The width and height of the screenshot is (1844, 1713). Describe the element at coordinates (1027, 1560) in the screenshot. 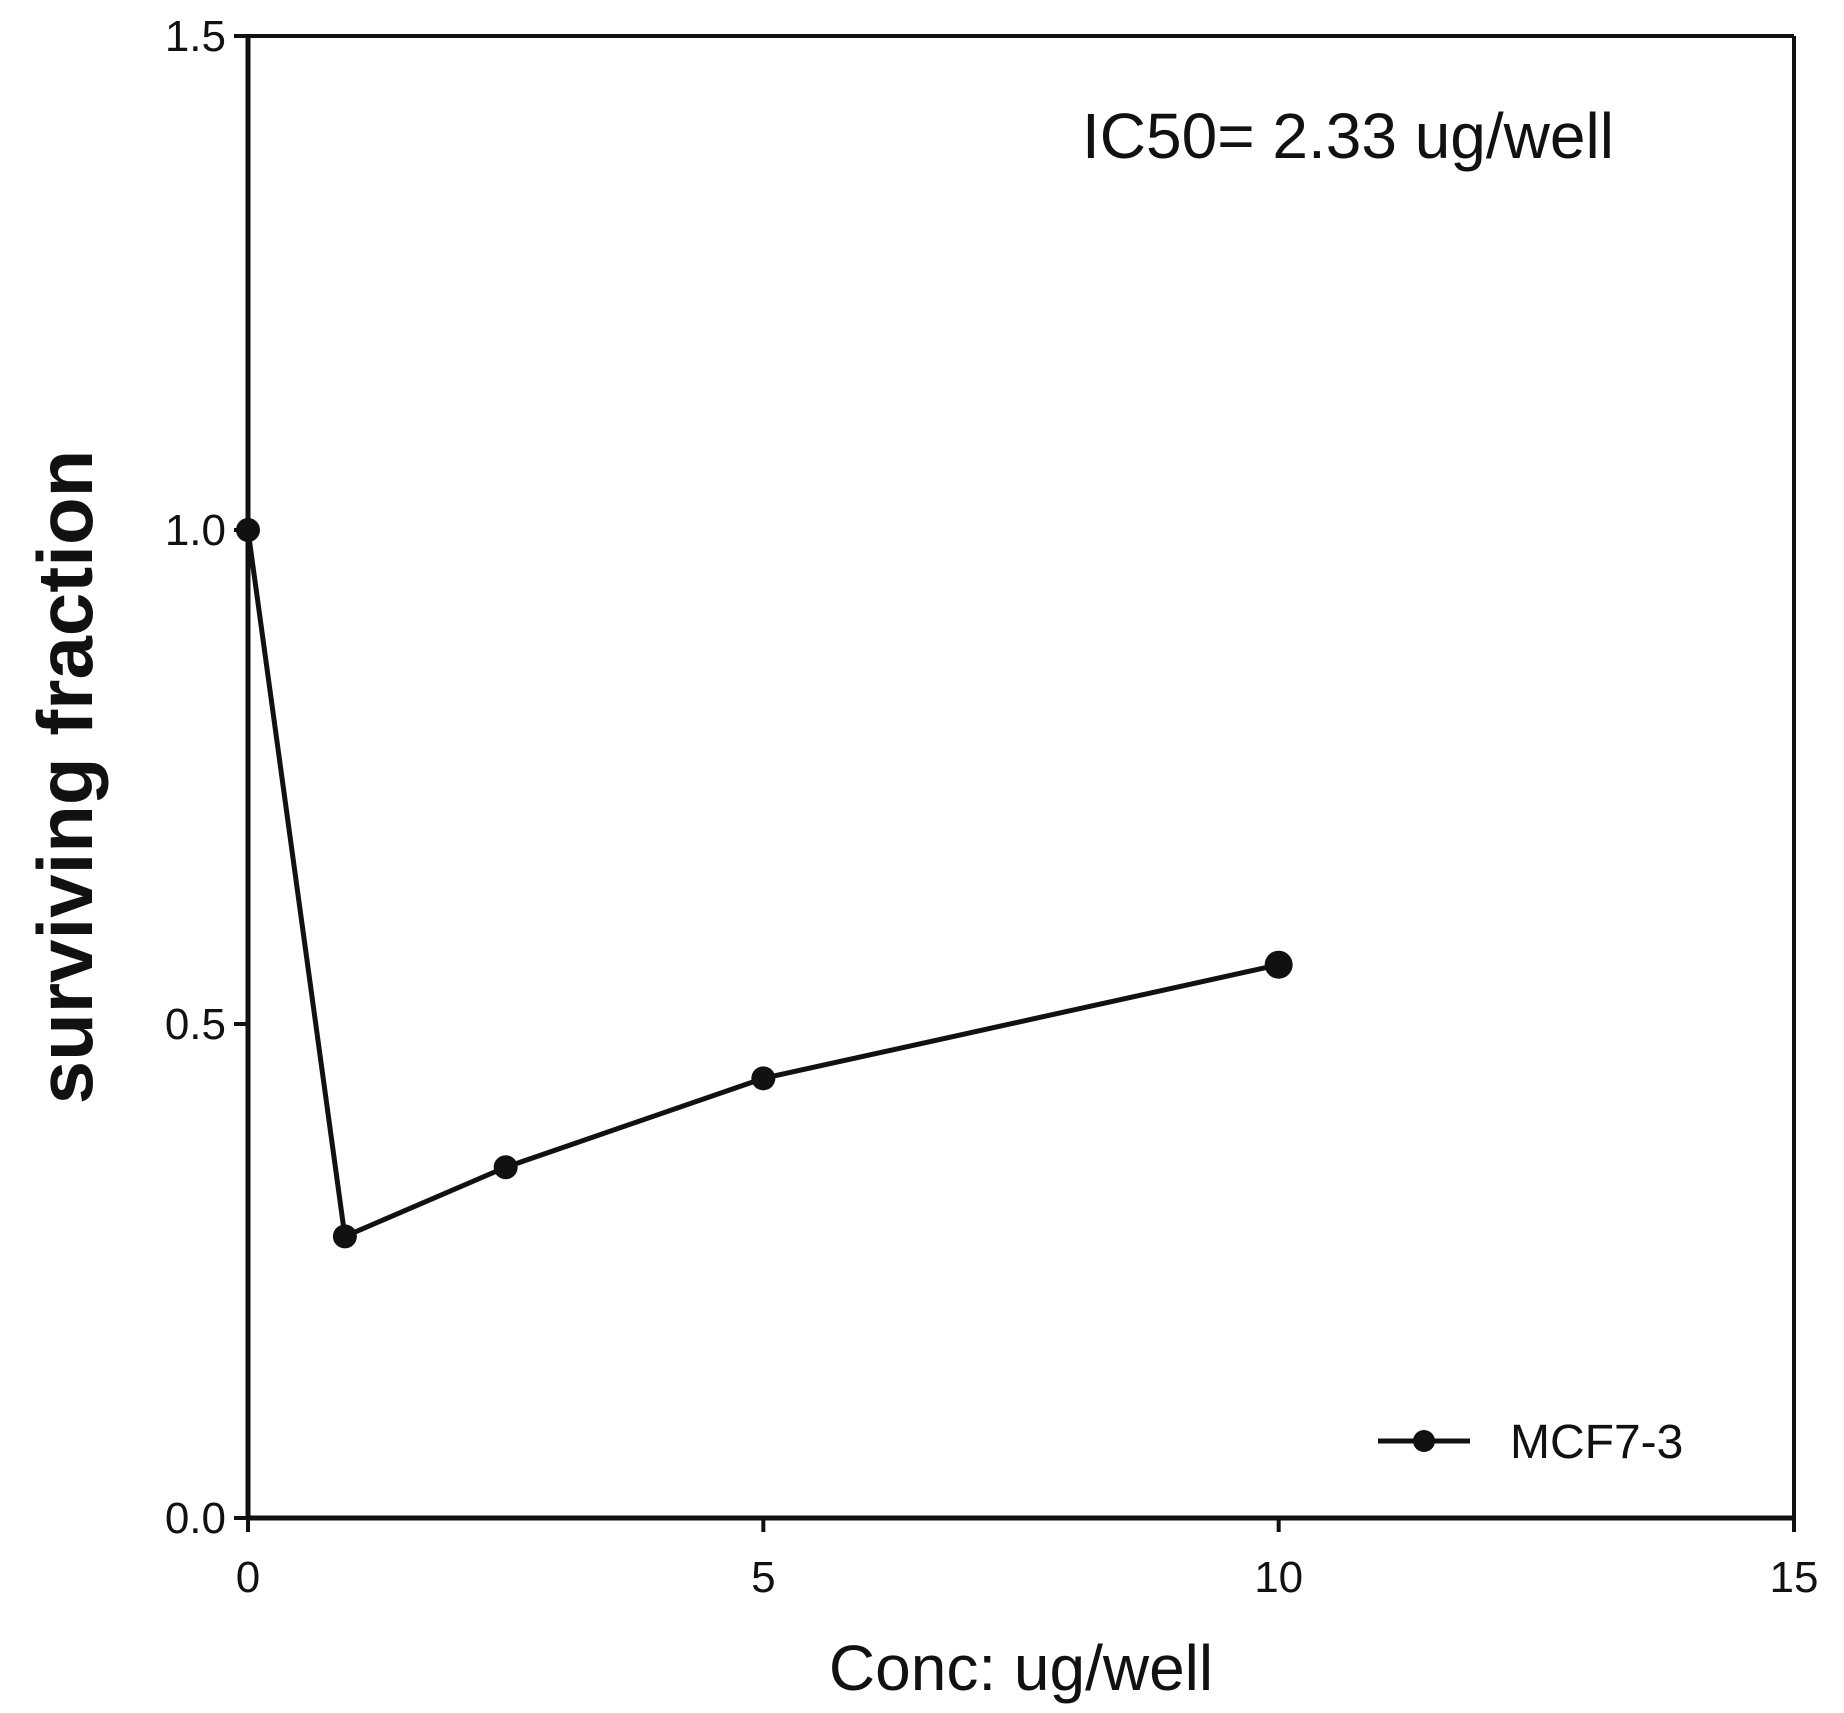

I see `x-ticks: 0 5 10 15` at that location.